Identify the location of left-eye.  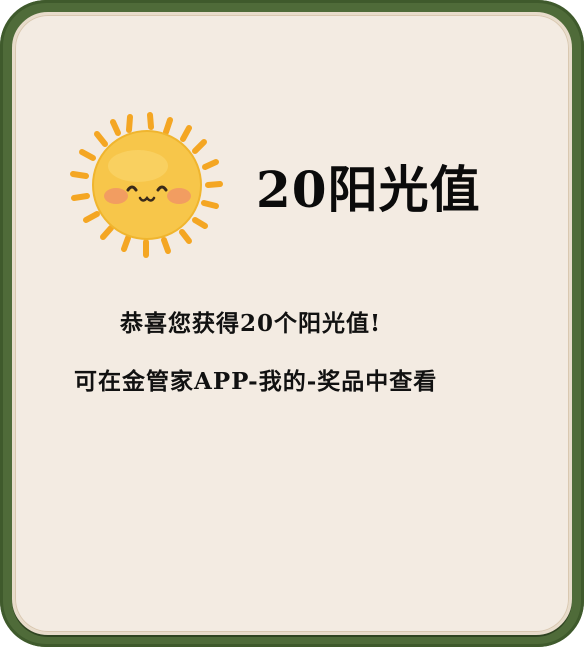
(132, 188).